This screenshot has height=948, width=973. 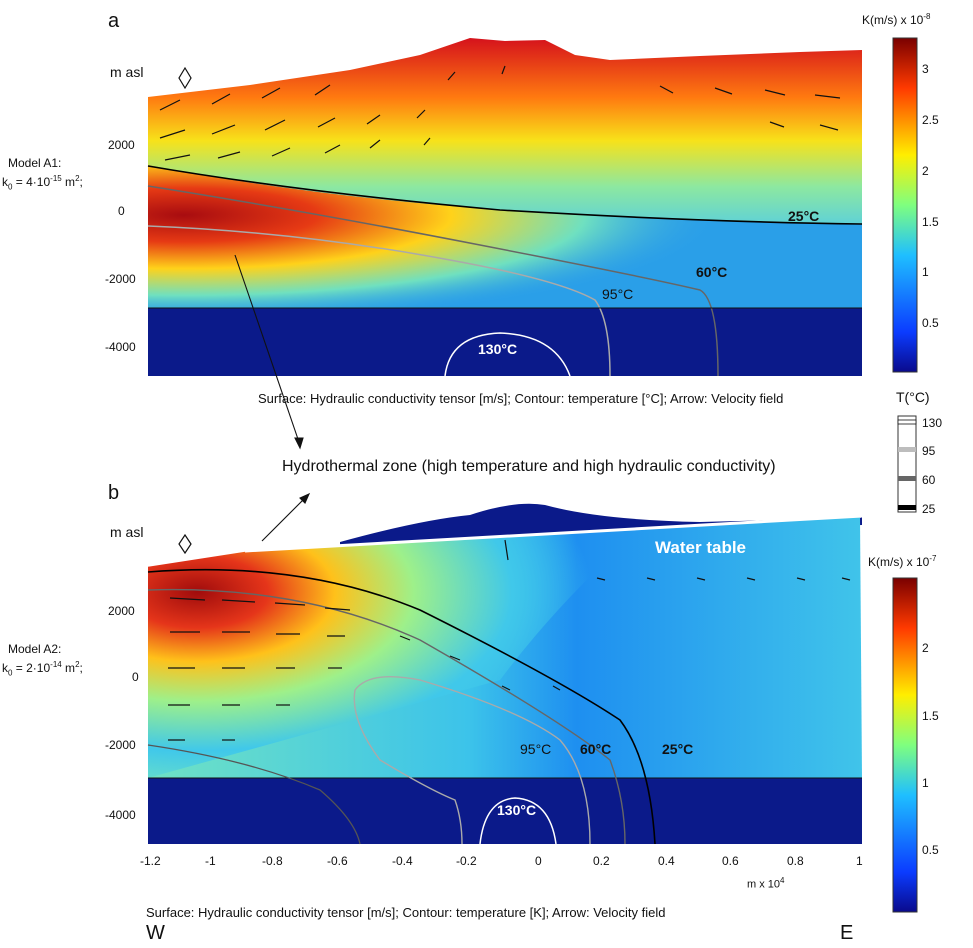 I want to click on panel-b-colorbar, so click(x=905, y=745).